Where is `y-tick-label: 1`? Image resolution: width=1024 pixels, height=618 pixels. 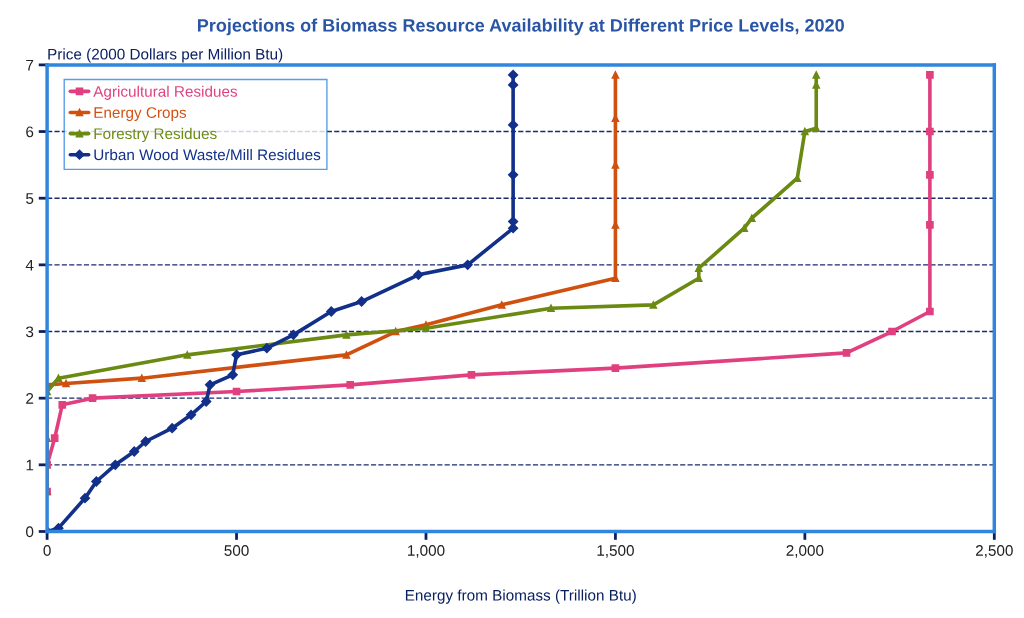 y-tick-label: 1 is located at coordinates (30, 465).